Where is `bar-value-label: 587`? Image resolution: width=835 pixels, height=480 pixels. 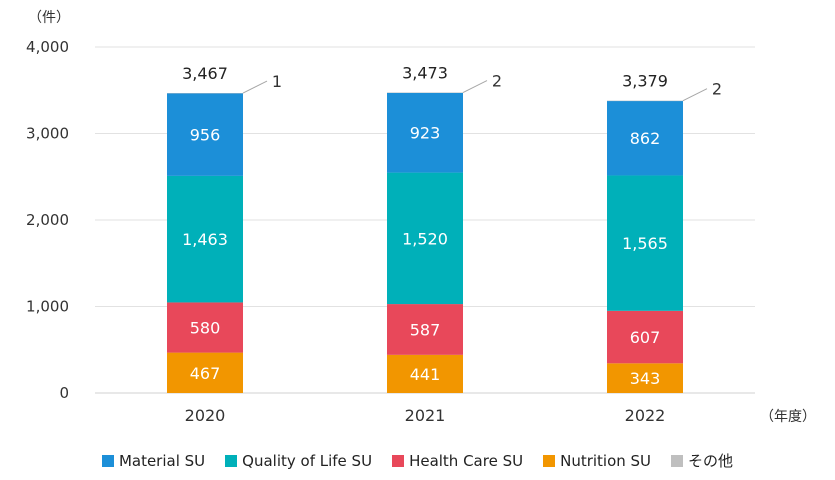 bar-value-label: 587 is located at coordinates (425, 329).